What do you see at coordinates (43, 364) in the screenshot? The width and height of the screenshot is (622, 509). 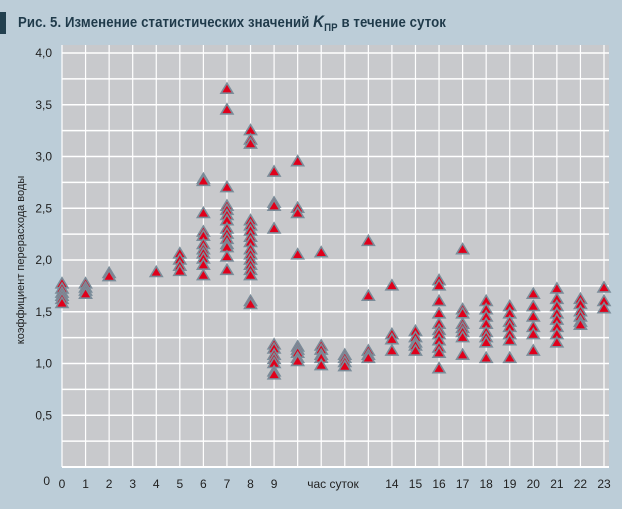 I see `y-tick-label: 1,0` at bounding box center [43, 364].